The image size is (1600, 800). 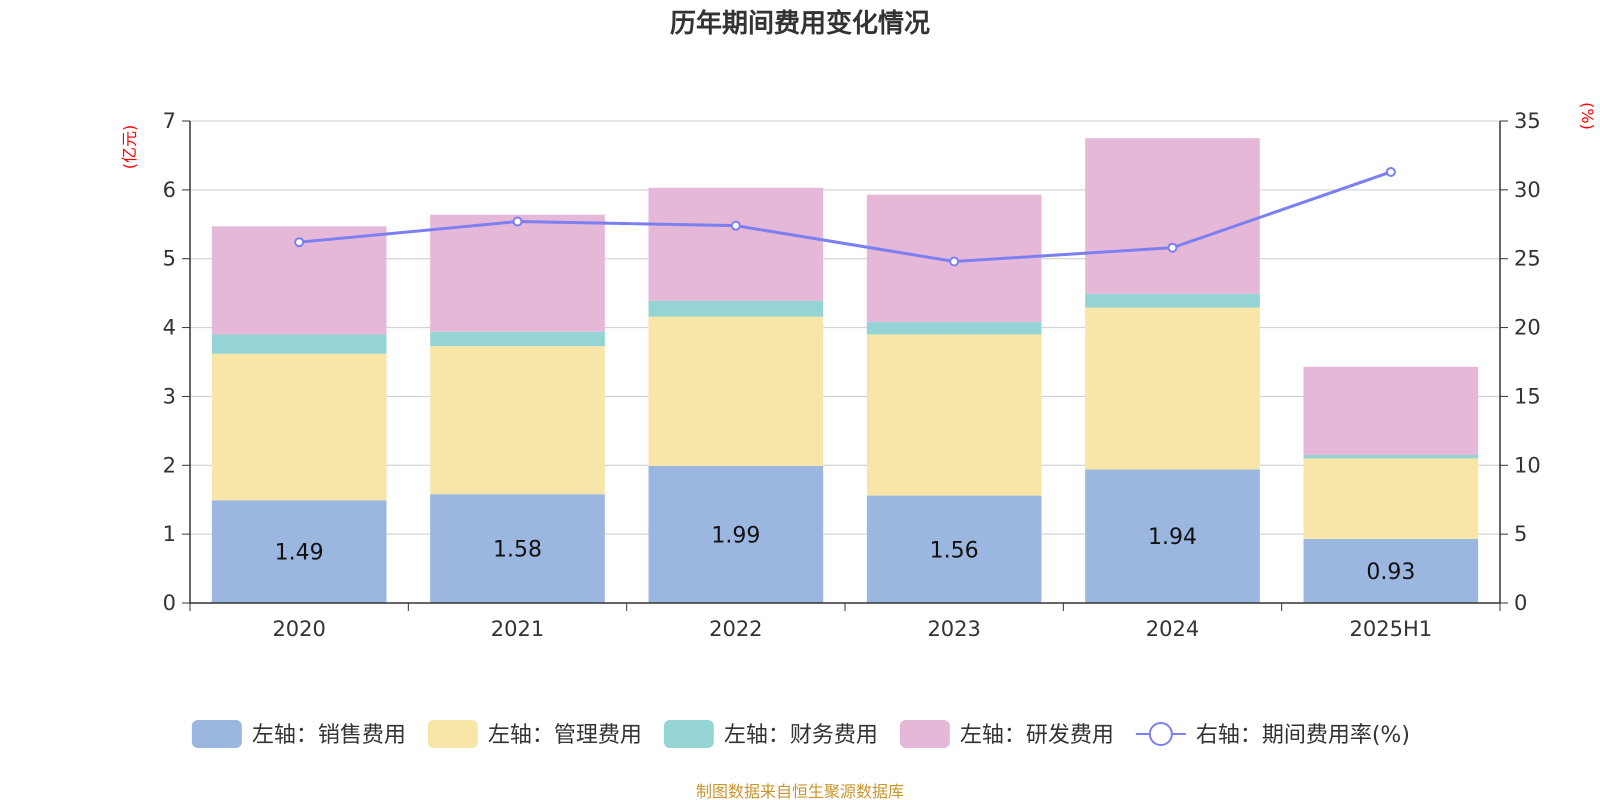 I want to click on right-axis-tick-label: 20, so click(x=1527, y=328).